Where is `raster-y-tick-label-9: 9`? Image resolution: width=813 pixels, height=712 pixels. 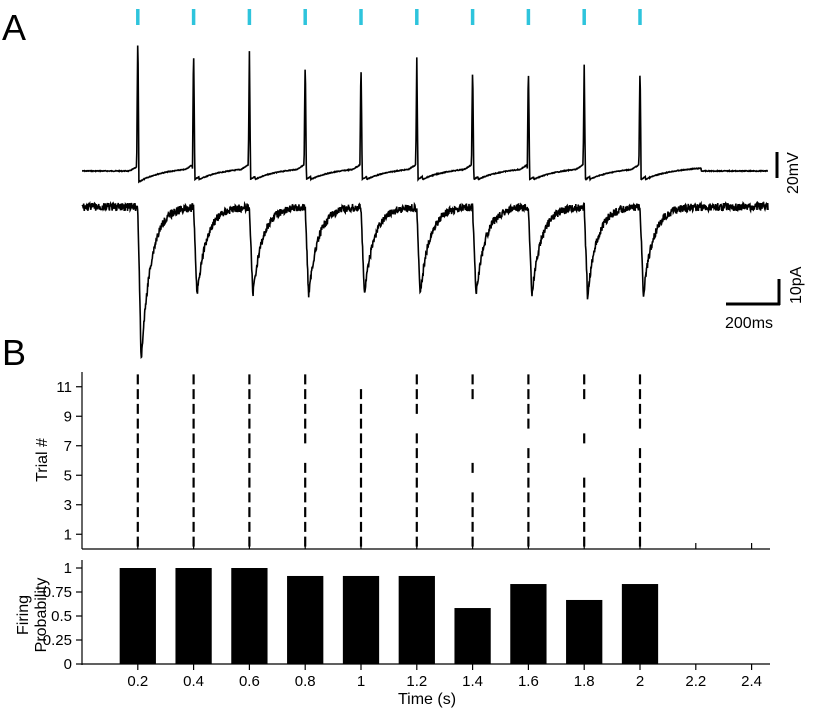 raster-y-tick-label-9: 9 is located at coordinates (68, 416).